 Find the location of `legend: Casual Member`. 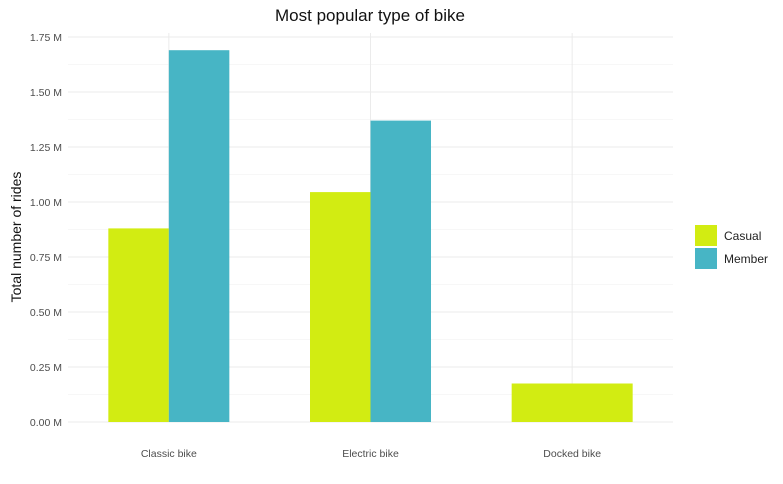

legend: Casual Member is located at coordinates (731, 247).